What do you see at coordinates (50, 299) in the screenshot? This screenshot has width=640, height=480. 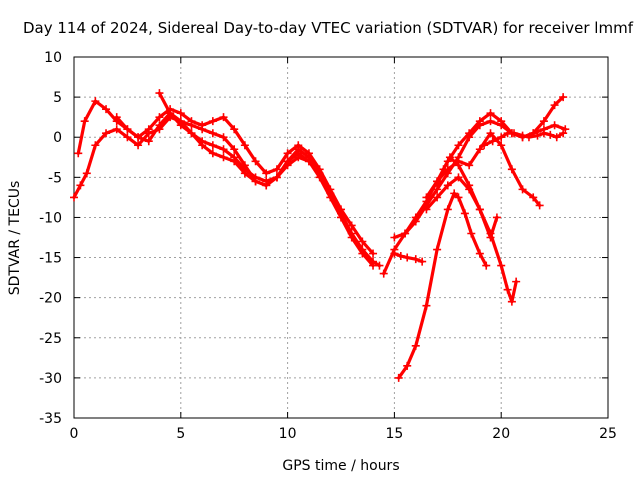 I see `y-tick-label: -20` at bounding box center [50, 299].